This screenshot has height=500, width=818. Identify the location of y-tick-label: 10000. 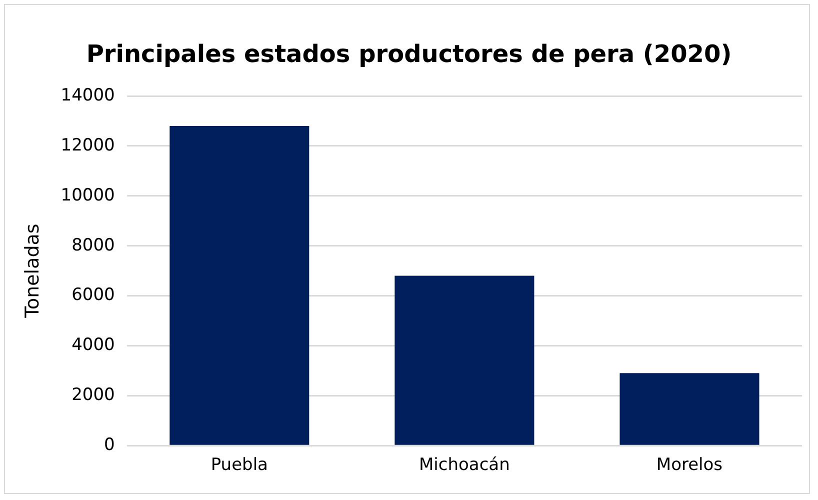
(87, 195).